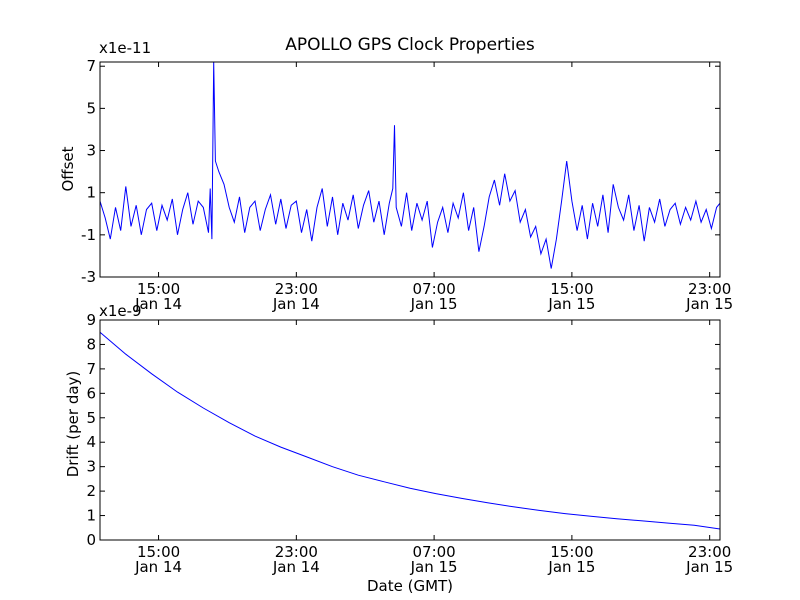  Describe the element at coordinates (91, 66) in the screenshot. I see `offset-y-tick-label: 7` at that location.